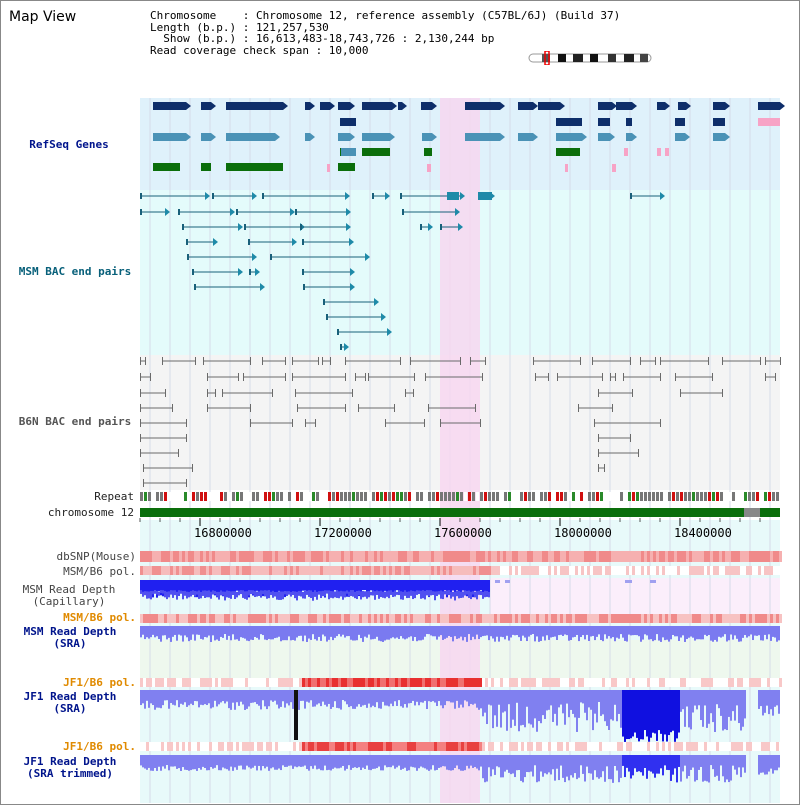 This screenshot has height=805, width=800. Describe the element at coordinates (99, 682) in the screenshot. I see `label-jf1-pol-1: JF1/B6 pol.` at that location.